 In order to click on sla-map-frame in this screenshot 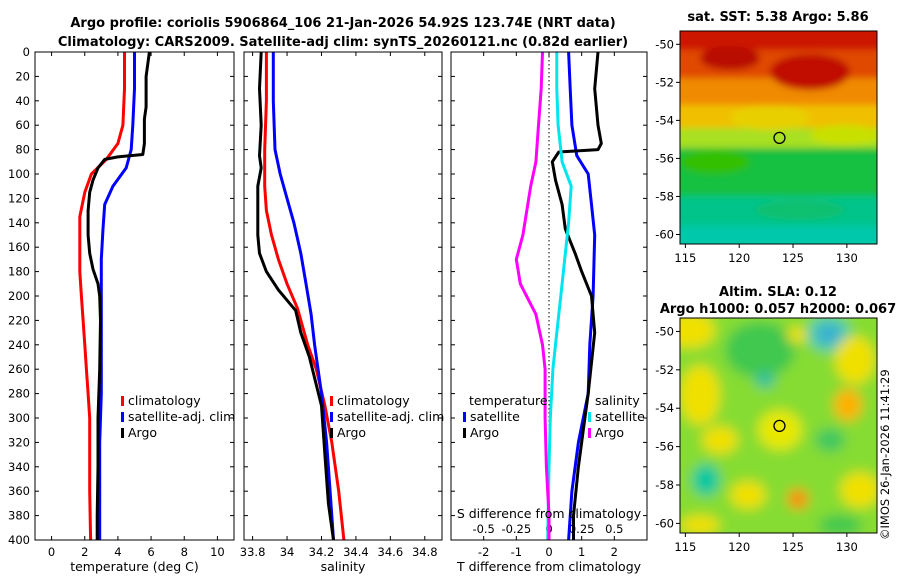, I will do `click(778, 425)`.